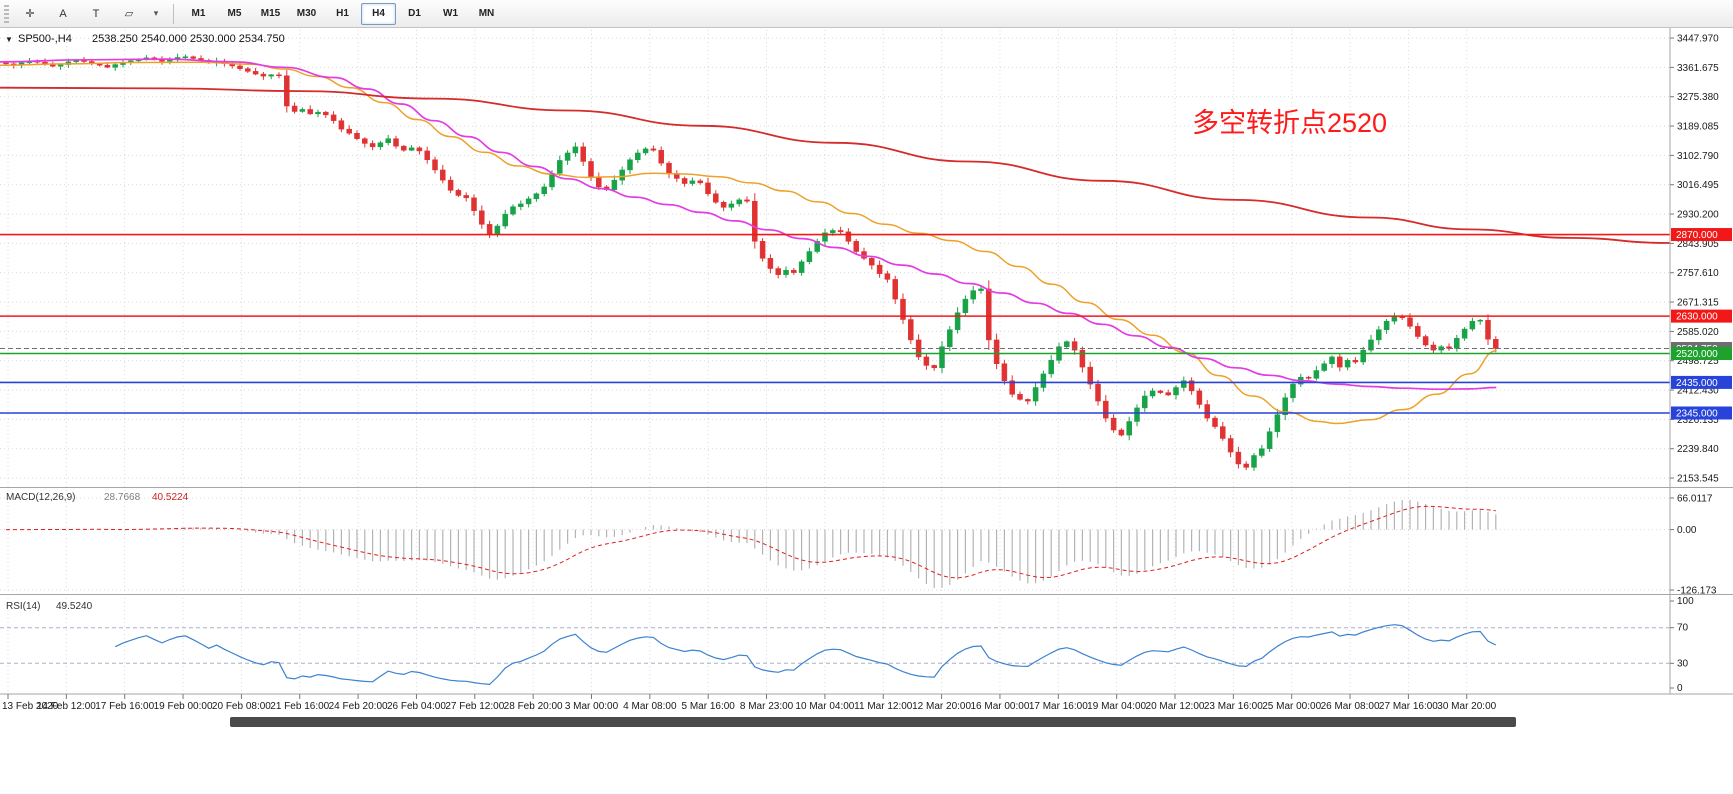 The height and width of the screenshot is (794, 1733). I want to click on price-flag-2520.000, so click(1701, 354).